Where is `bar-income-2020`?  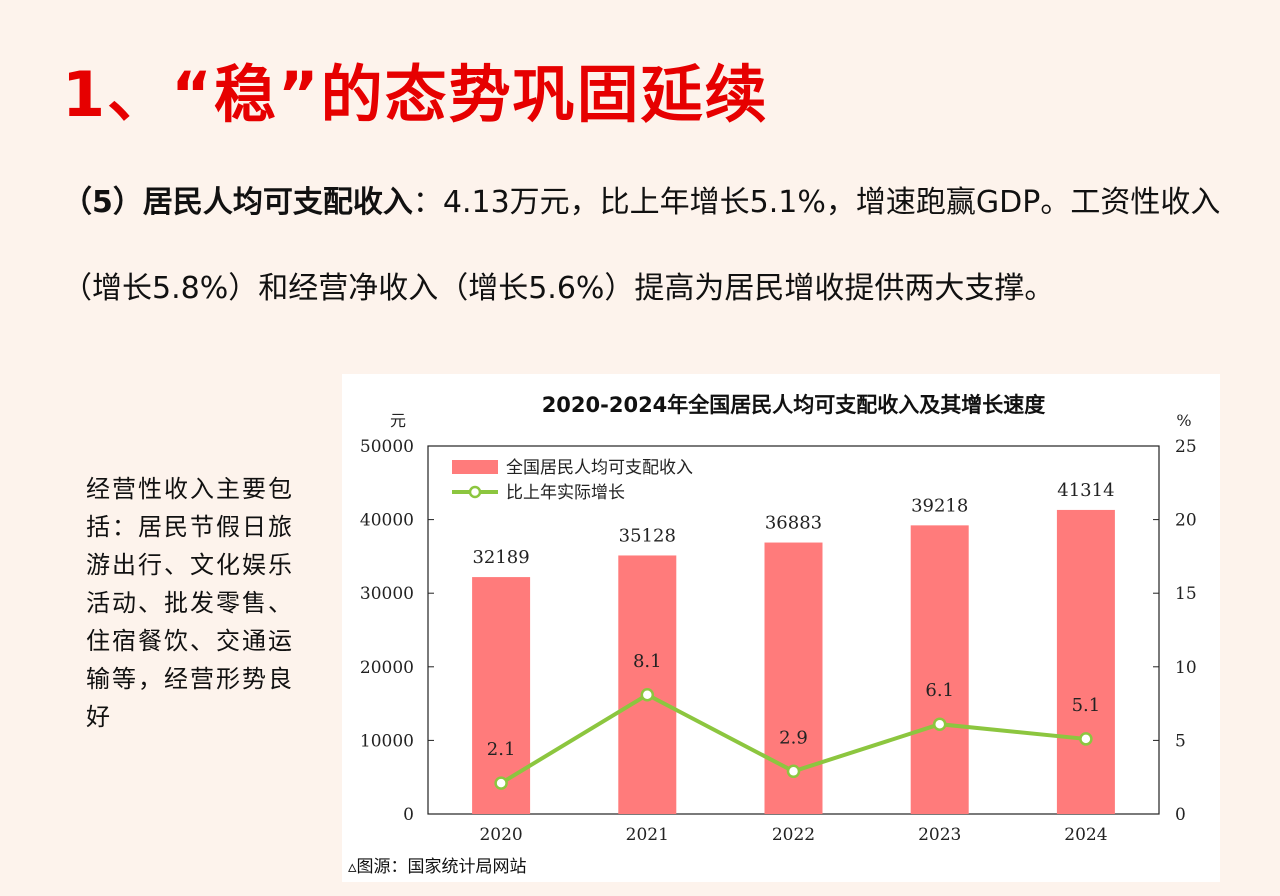 bar-income-2020 is located at coordinates (501, 695).